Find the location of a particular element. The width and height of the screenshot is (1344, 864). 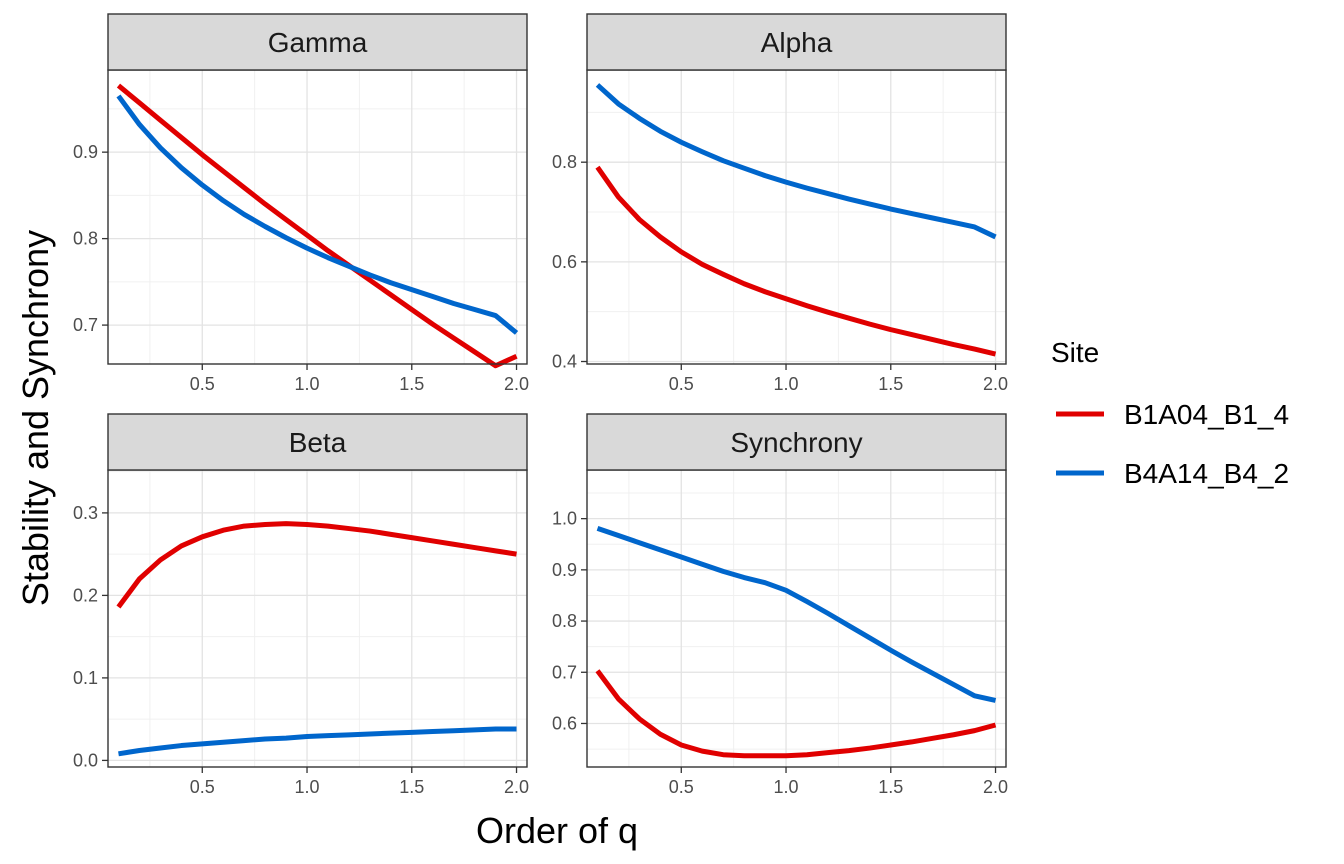

legend-item: B1A04_B1_4 is located at coordinates (1172, 414).